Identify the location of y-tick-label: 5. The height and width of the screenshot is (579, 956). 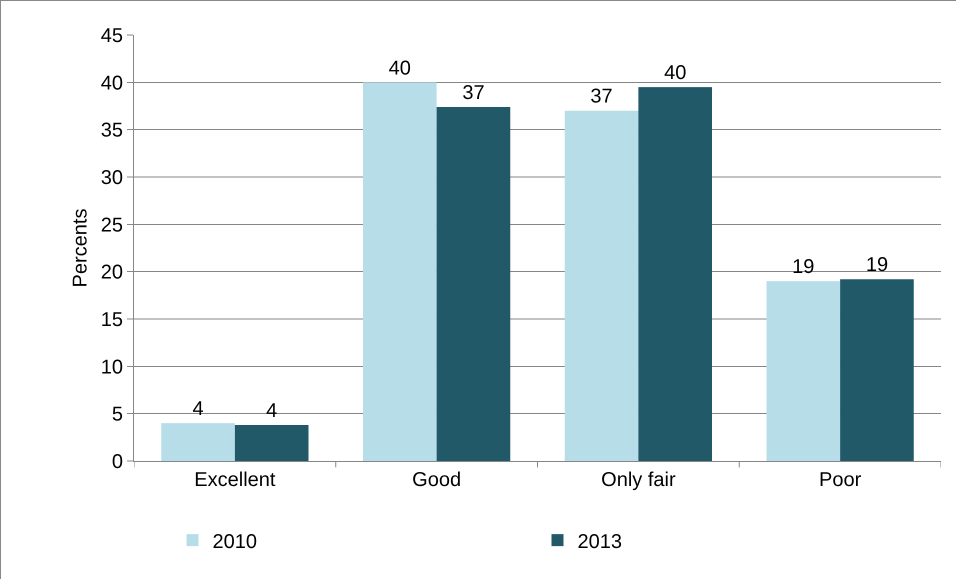
(117, 415).